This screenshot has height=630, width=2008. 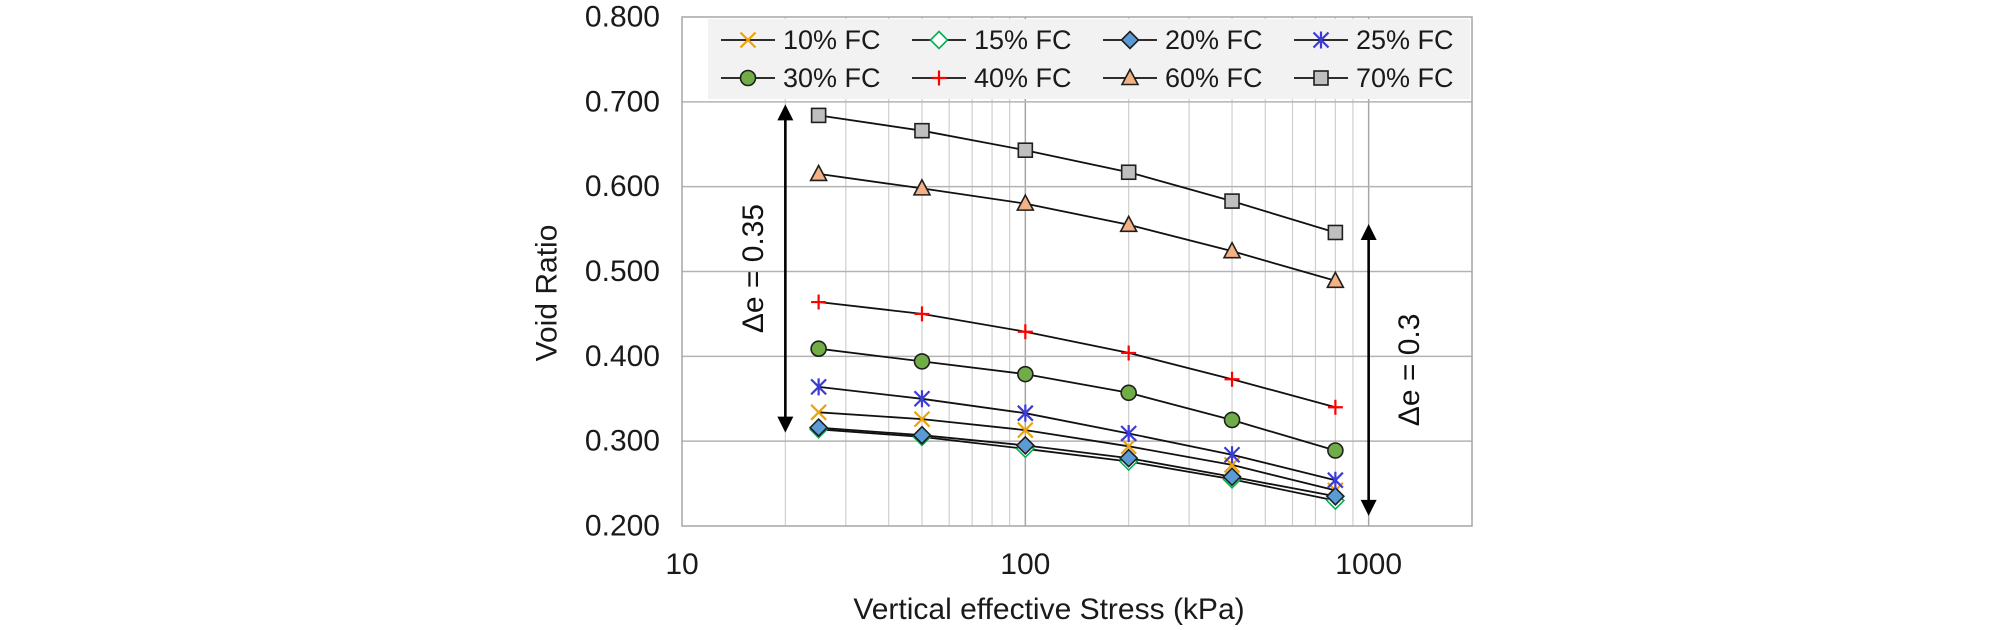 I want to click on series-70pct-fc, so click(x=1077, y=174).